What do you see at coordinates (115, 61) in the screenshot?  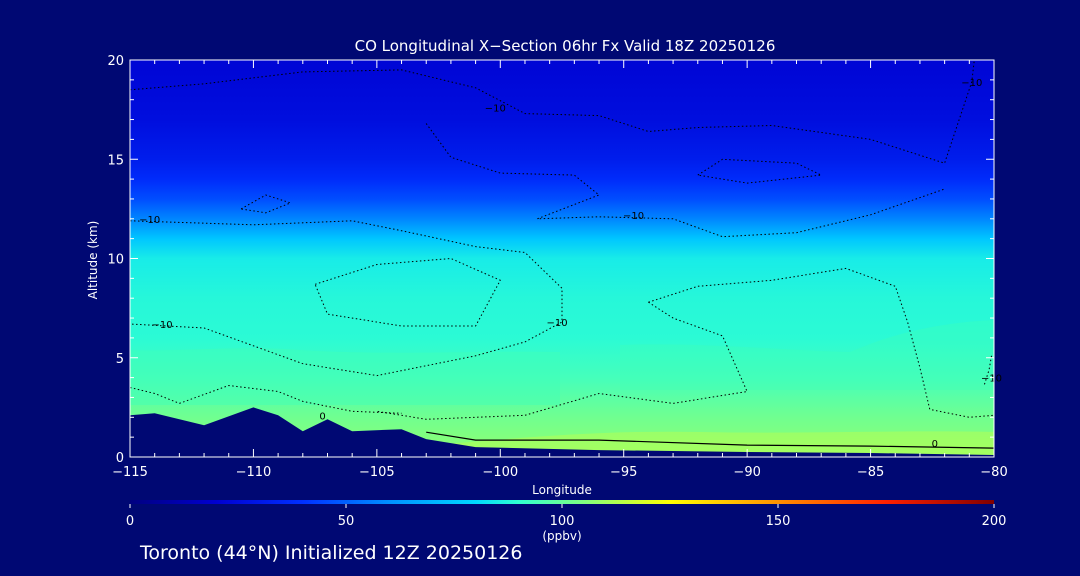 I see `y-tick-label: 20` at bounding box center [115, 61].